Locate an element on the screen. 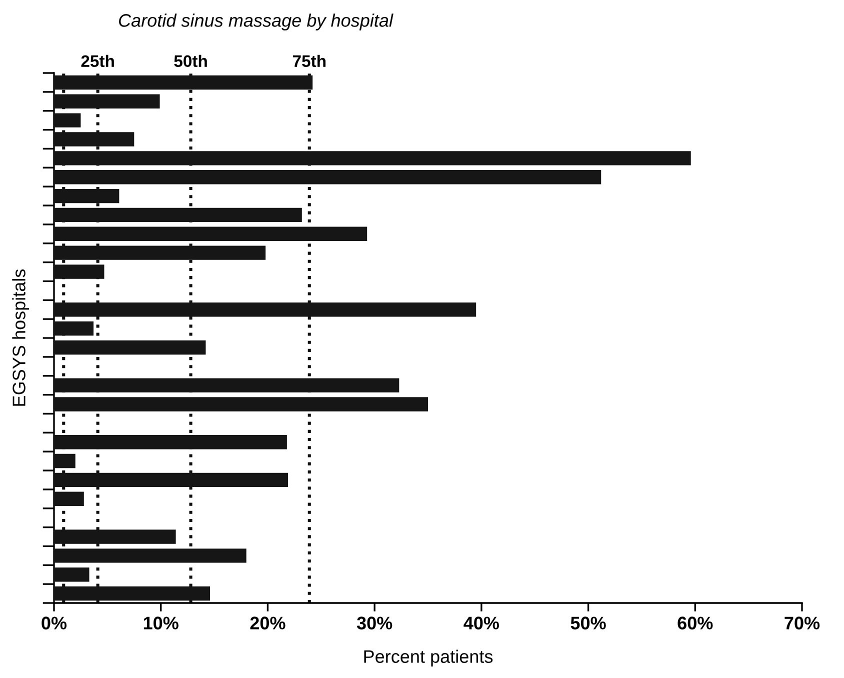  x-tick-label: 50% is located at coordinates (588, 623).